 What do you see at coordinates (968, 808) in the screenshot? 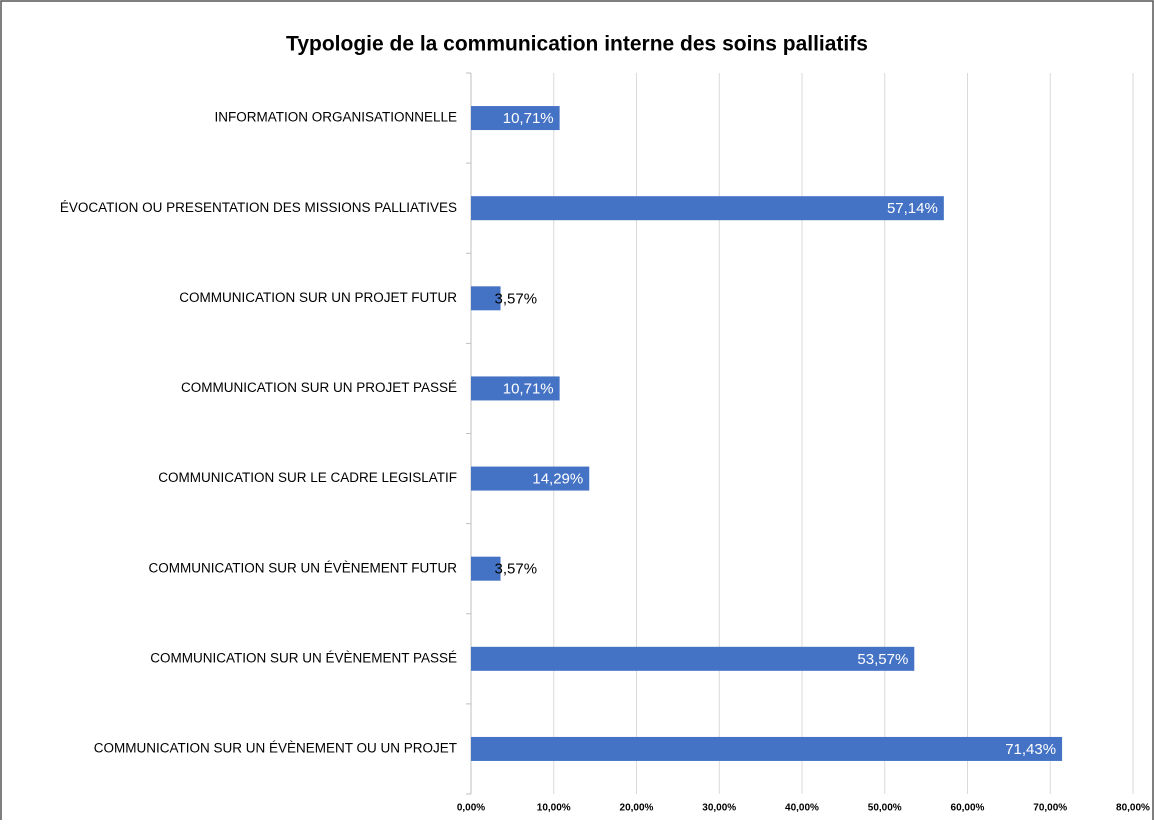
I see `x-tick-label: 60,00%` at bounding box center [968, 808].